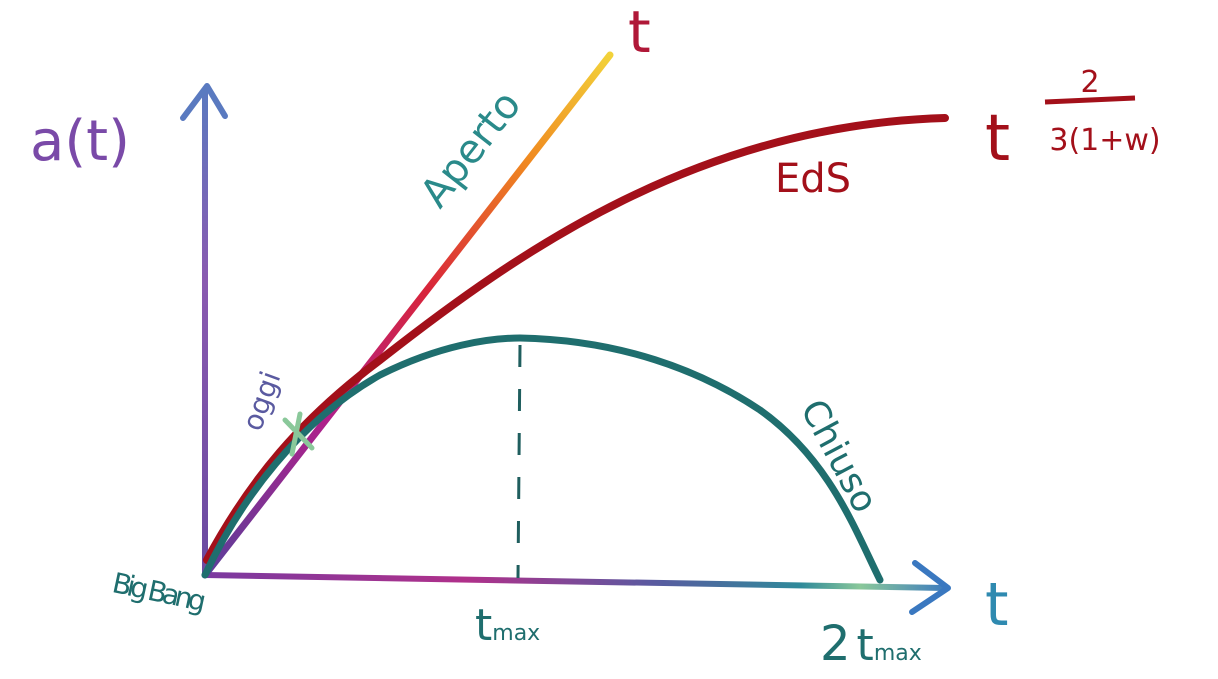 Image resolution: width=1218 pixels, height=679 pixels. What do you see at coordinates (471, 149) in the screenshot?
I see `open-label: Aperto` at bounding box center [471, 149].